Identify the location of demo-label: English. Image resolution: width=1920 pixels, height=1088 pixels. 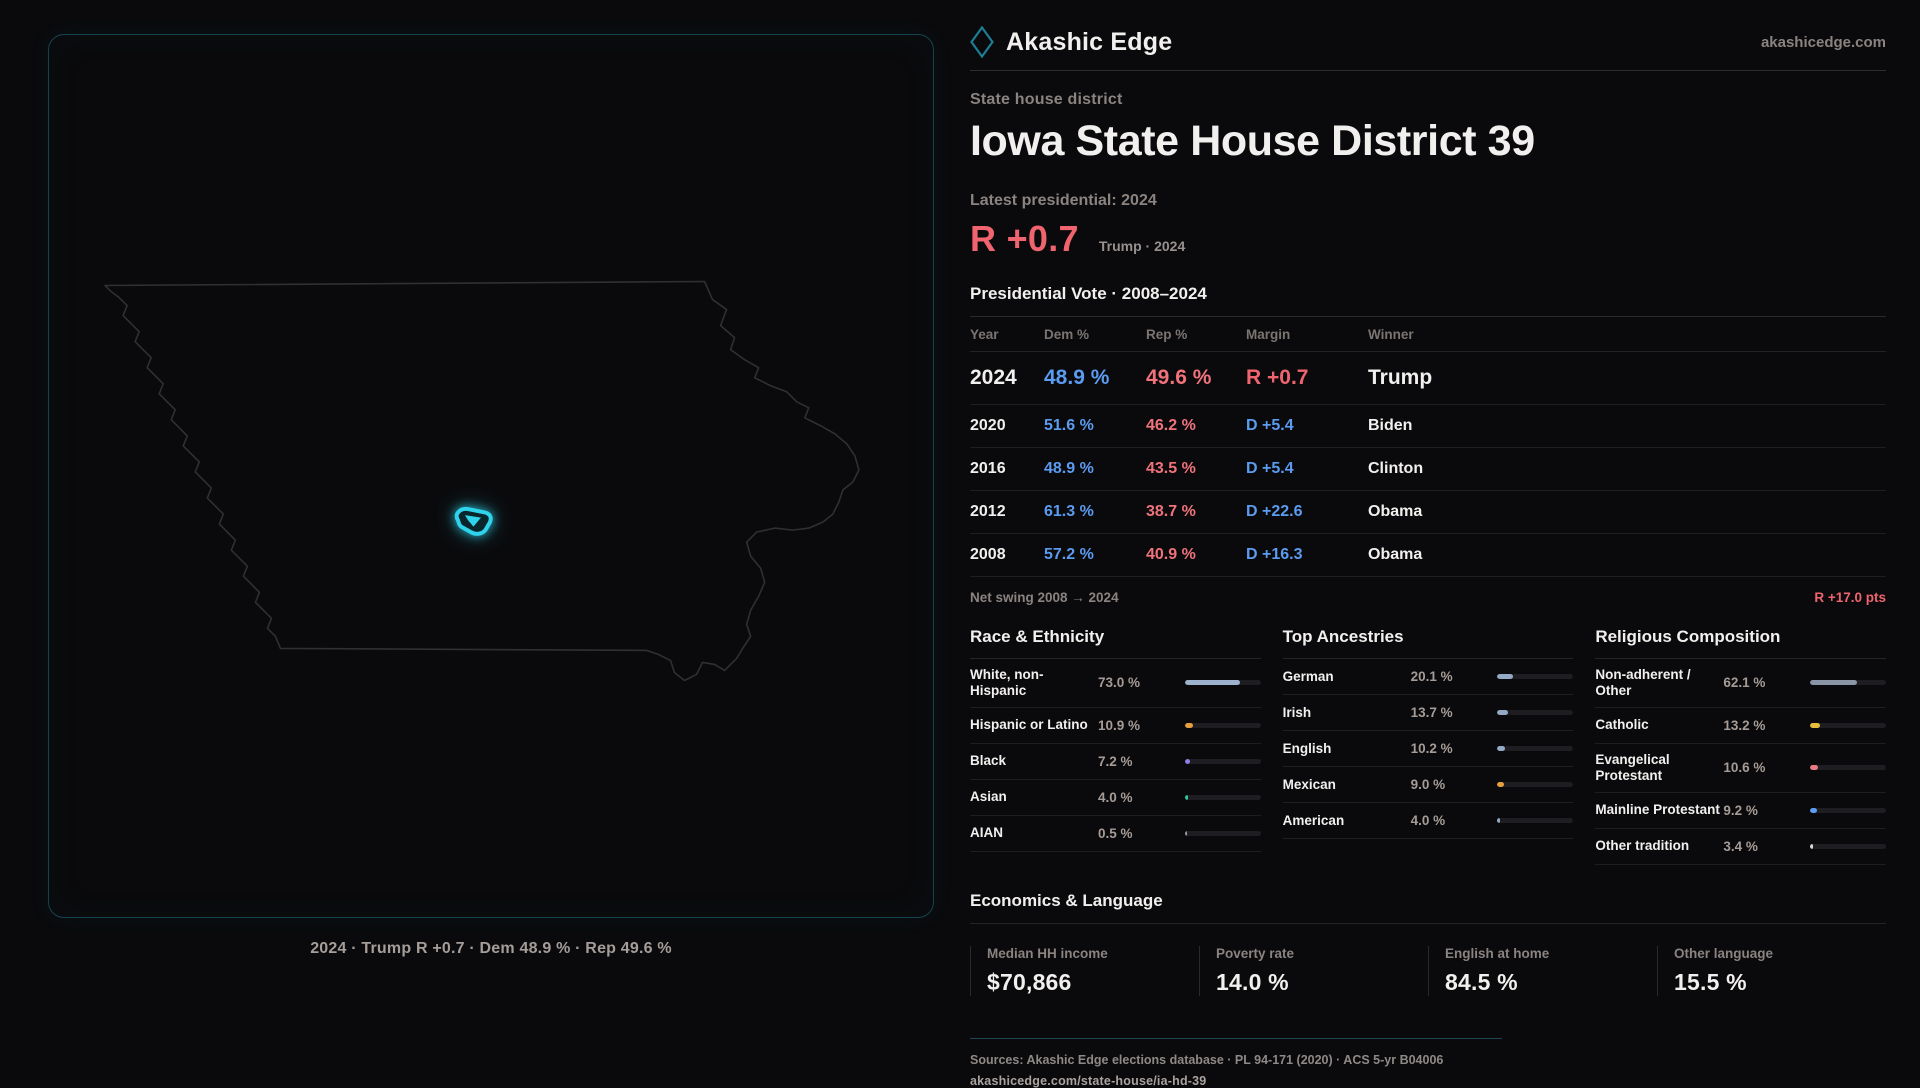
(1307, 748).